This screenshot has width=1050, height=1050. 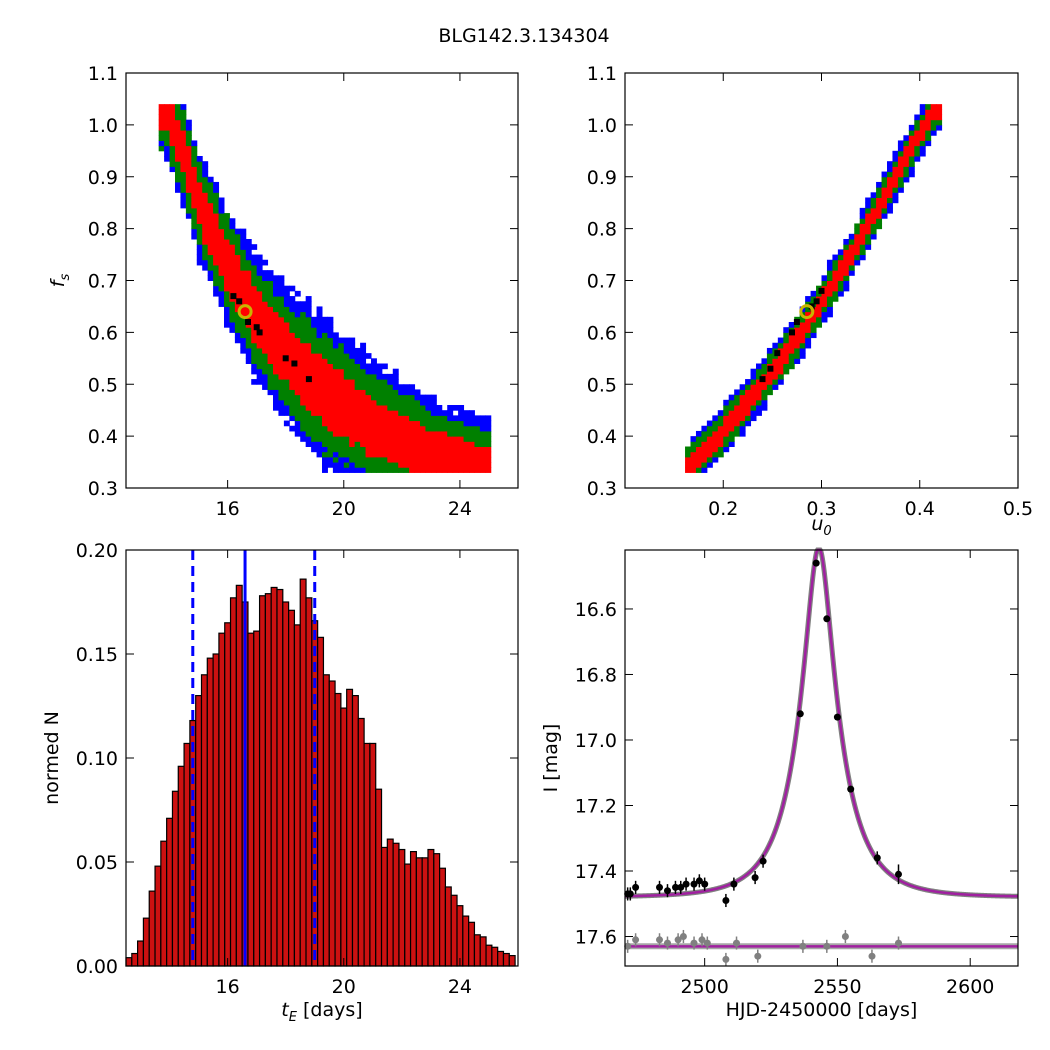 I want to click on y-tick-label: 0.3, so click(x=602, y=489).